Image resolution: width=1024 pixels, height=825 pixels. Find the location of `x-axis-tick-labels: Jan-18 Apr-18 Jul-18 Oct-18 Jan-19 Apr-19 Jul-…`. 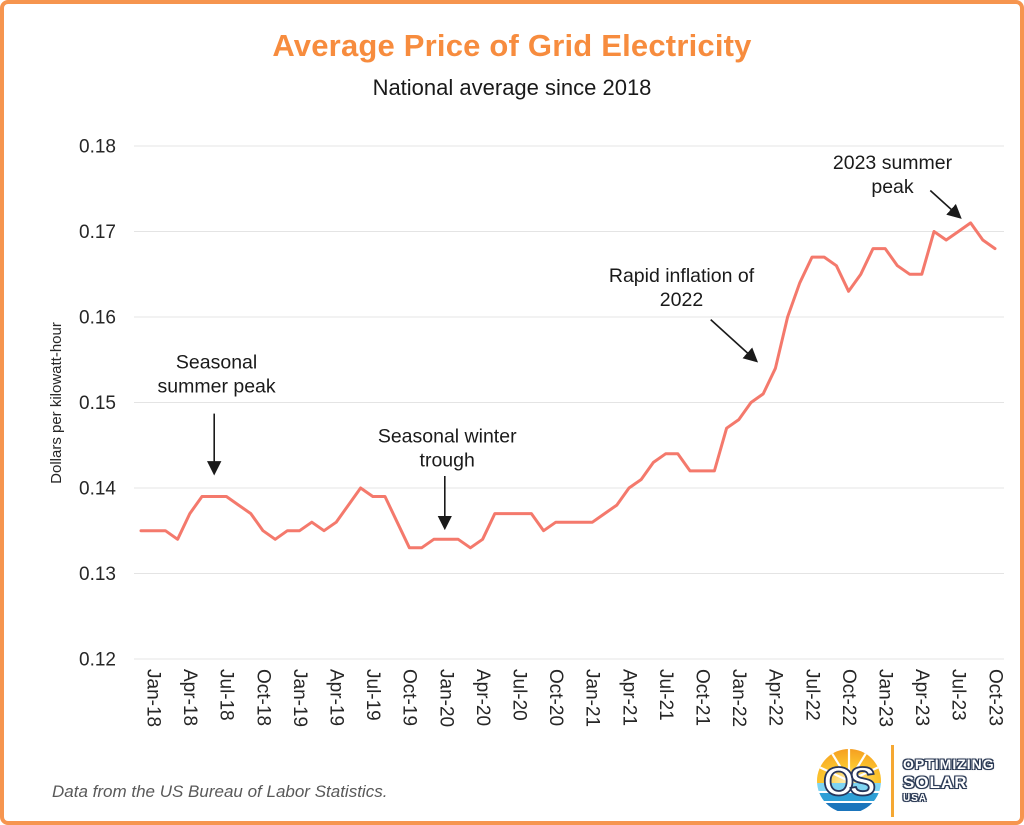

x-axis-tick-labels: Jan-18 Apr-18 Jul-18 Oct-18 Jan-19 Apr-19 Jul-… is located at coordinates (574, 698).